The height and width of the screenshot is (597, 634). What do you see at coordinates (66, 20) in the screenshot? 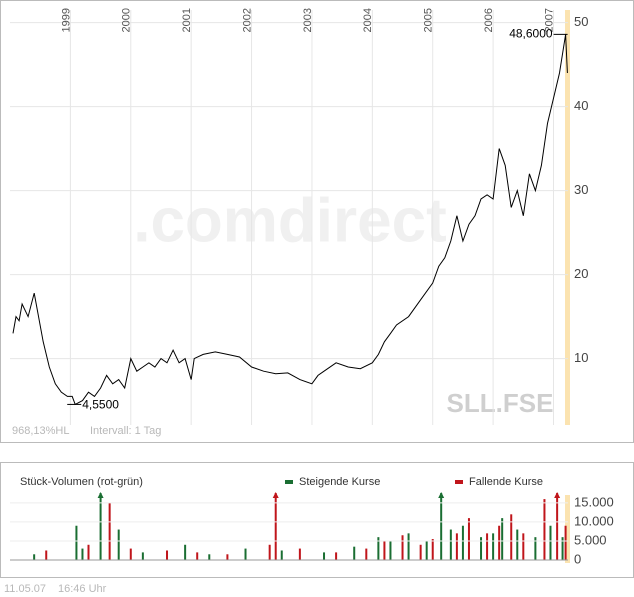
I see `x-tick-label: 1999` at bounding box center [66, 20].